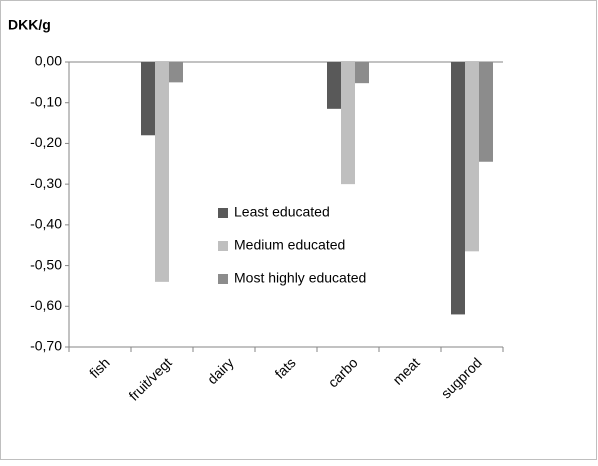  Describe the element at coordinates (46, 305) in the screenshot. I see `y-tick-label: -0,60` at that location.